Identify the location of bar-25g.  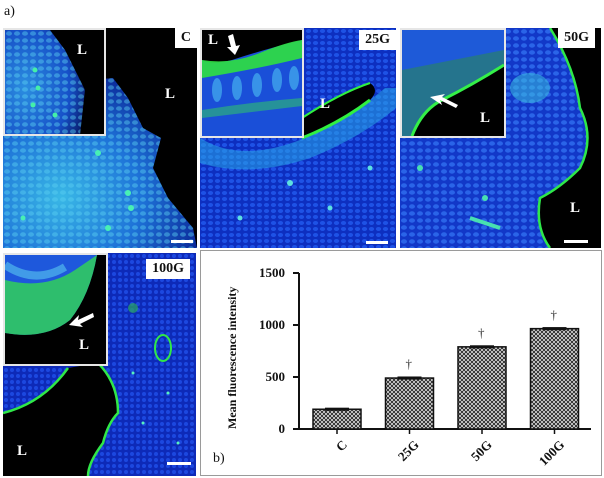
(409, 403).